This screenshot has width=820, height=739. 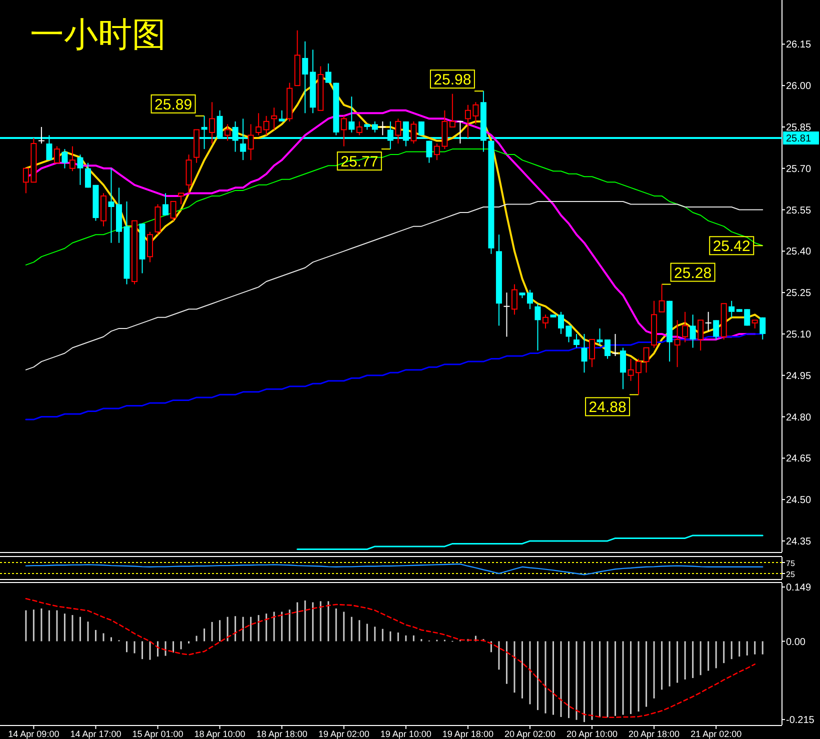 I want to click on y-tick-label: 25.55, so click(x=799, y=210).